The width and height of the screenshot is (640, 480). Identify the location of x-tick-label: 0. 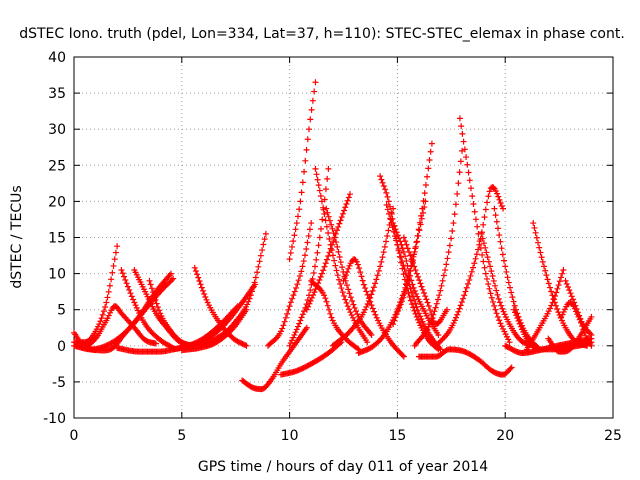
(74, 436).